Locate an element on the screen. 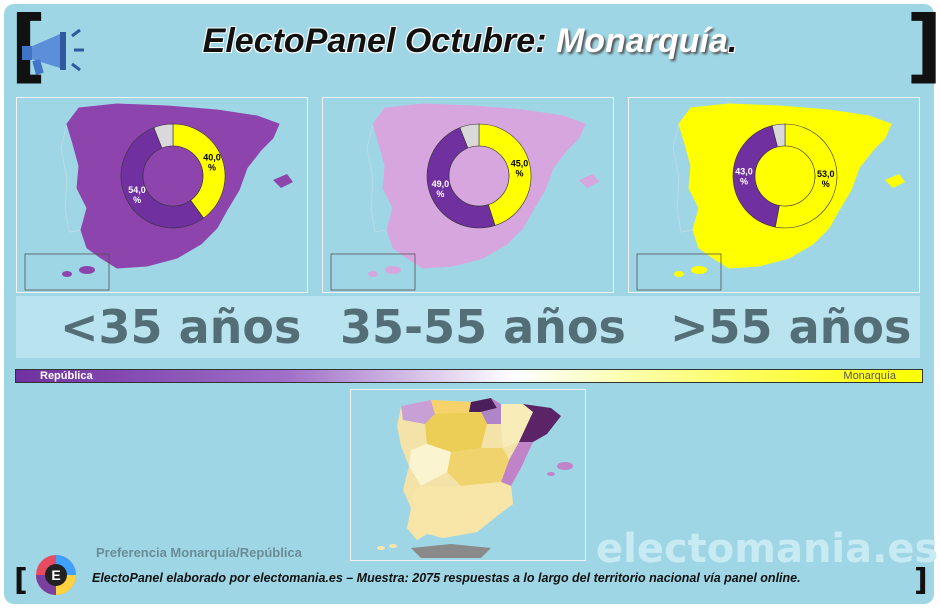  page-title: ElectoPanel Octubre: Monarquía. is located at coordinates (470, 41).